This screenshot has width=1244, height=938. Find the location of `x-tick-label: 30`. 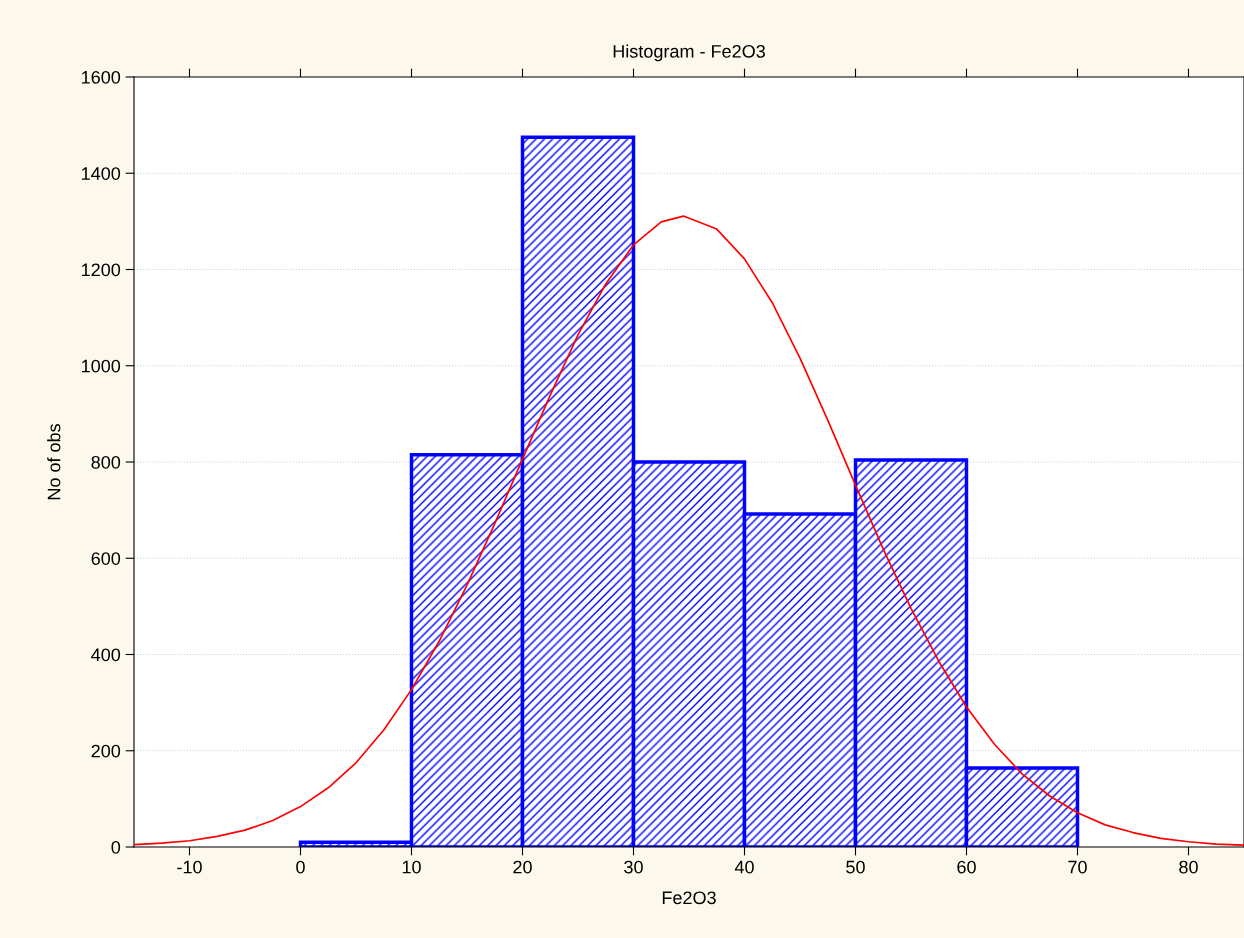

x-tick-label: 30 is located at coordinates (633, 867).